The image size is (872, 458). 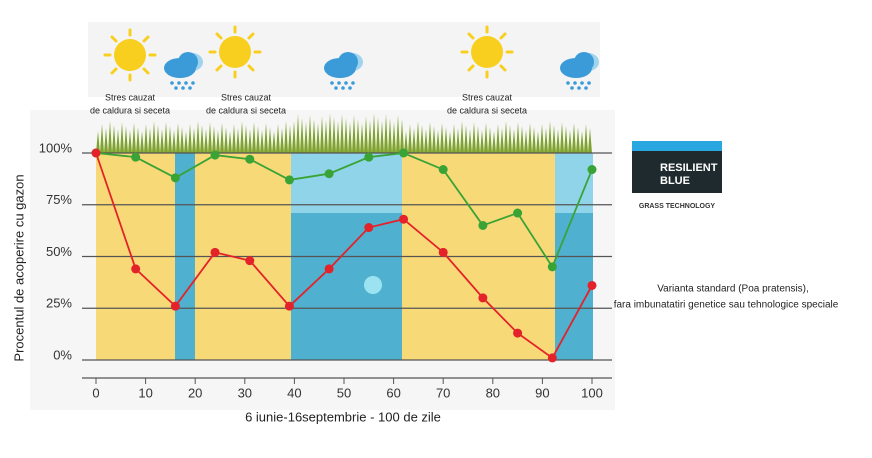 What do you see at coordinates (18, 267) in the screenshot?
I see `y-axis-label: Procentul de acoperire cu gazon` at bounding box center [18, 267].